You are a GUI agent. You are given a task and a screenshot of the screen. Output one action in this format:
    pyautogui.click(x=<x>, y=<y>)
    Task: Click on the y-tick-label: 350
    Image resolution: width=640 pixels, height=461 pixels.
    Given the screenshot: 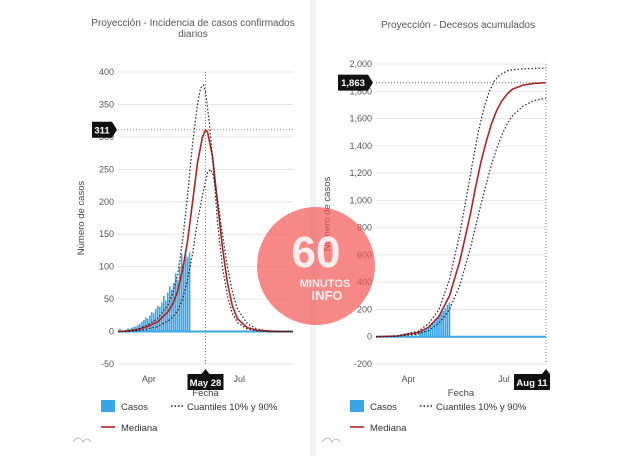 What is the action you would take?
    pyautogui.click(x=106, y=104)
    